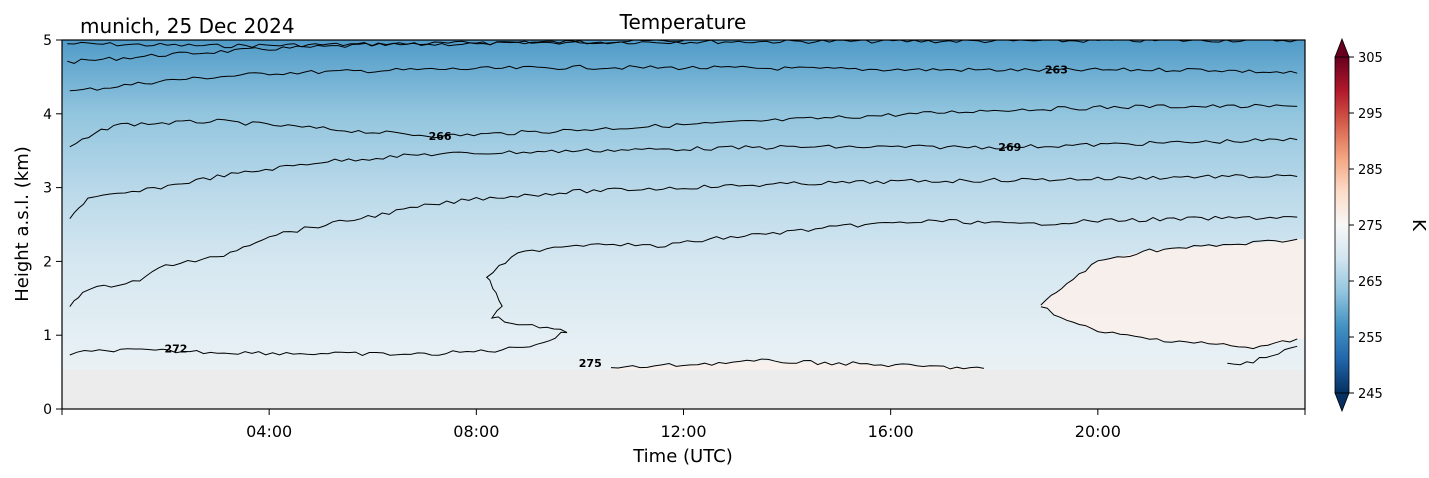 The height and width of the screenshot is (478, 1429). I want to click on x-tick-label: 20:00, so click(1098, 431).